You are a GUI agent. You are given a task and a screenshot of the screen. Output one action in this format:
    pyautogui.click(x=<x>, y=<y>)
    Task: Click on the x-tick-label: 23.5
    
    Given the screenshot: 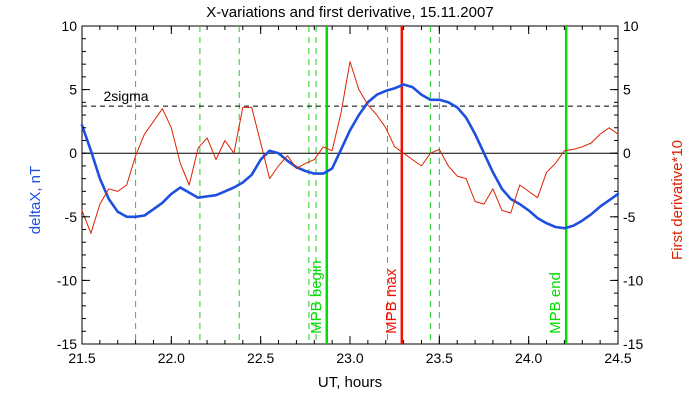 What is the action you would take?
    pyautogui.click(x=439, y=358)
    